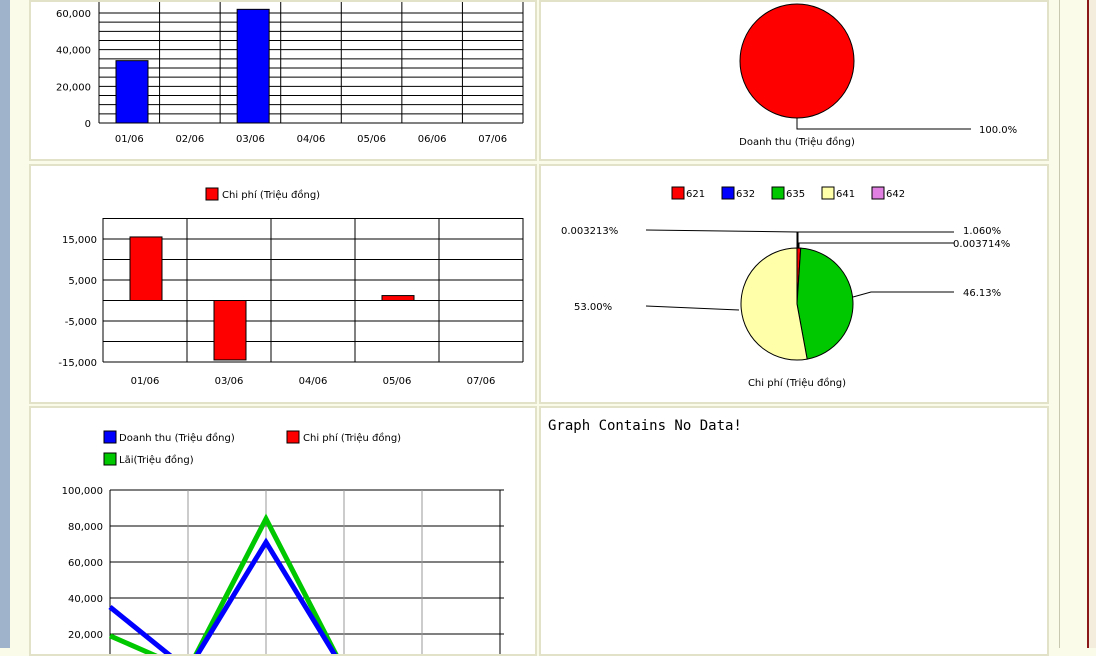 This screenshot has height=656, width=1096. What do you see at coordinates (81, 322) in the screenshot?
I see `y-tick-label: -5,000` at bounding box center [81, 322].